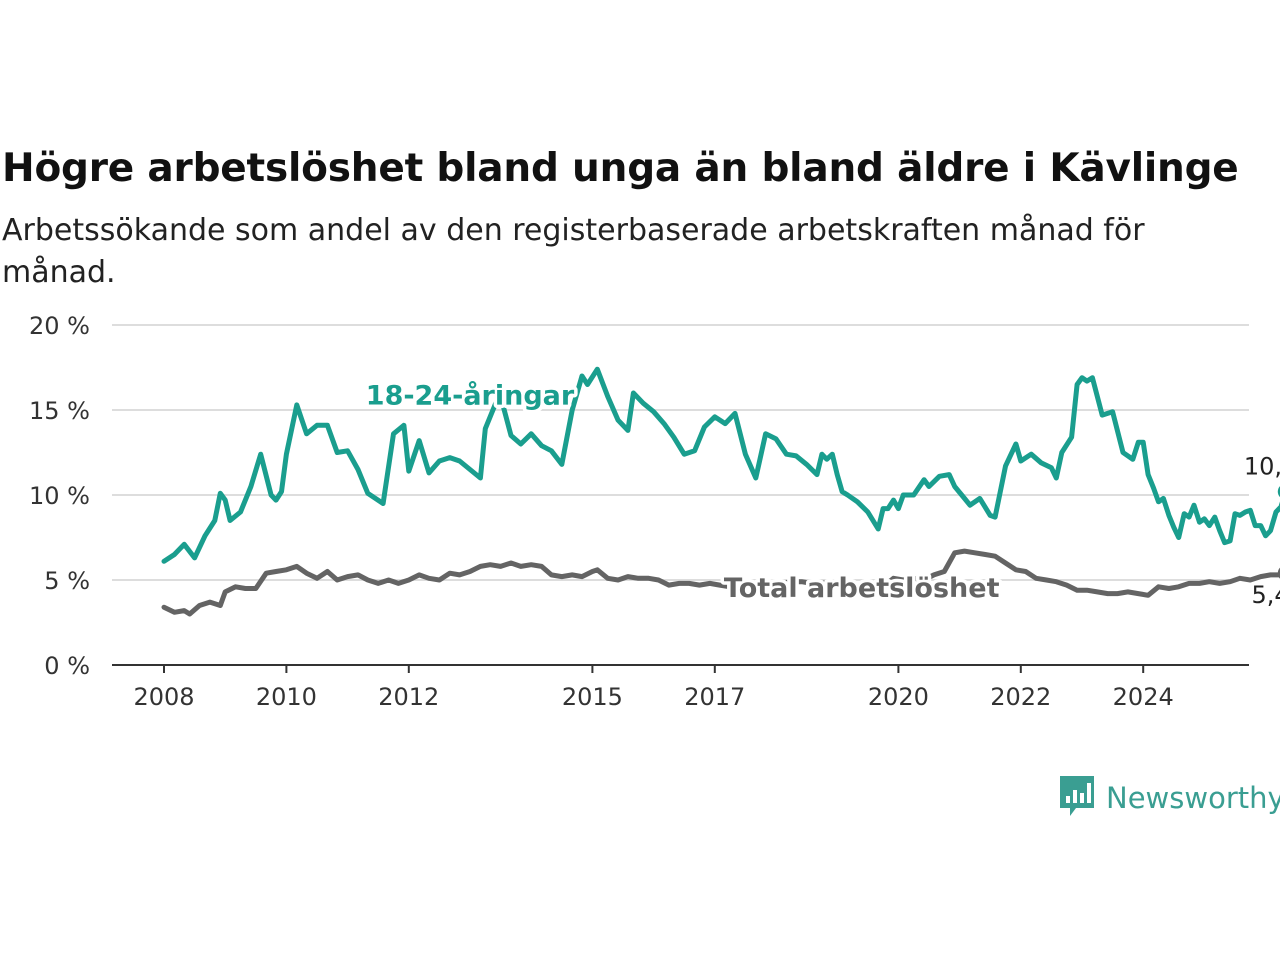 The image size is (1280, 960). Describe the element at coordinates (163, 697) in the screenshot. I see `x-tick-label: 2008` at that location.